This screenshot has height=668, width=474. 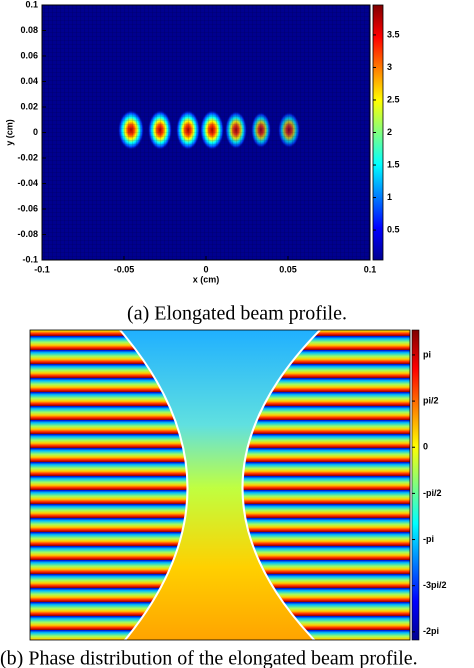 What do you see at coordinates (288, 269) in the screenshot?
I see `x-tick-label: 0.05` at bounding box center [288, 269].